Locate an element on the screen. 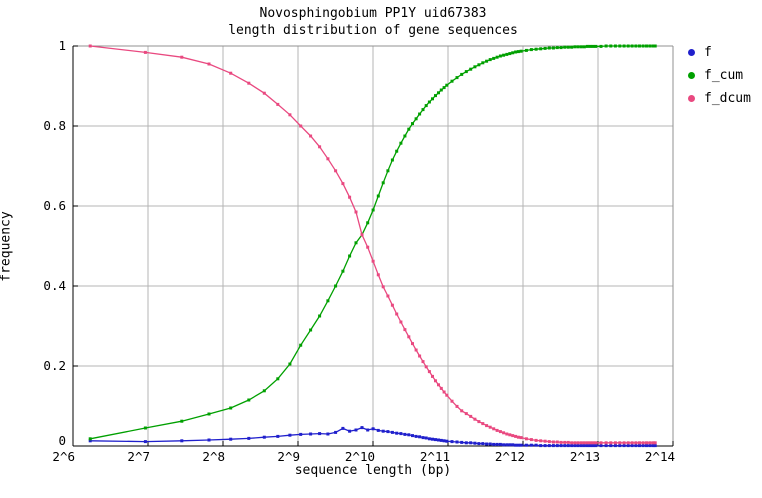  legend-item-f-dcum: f_dcum is located at coordinates (719, 98).